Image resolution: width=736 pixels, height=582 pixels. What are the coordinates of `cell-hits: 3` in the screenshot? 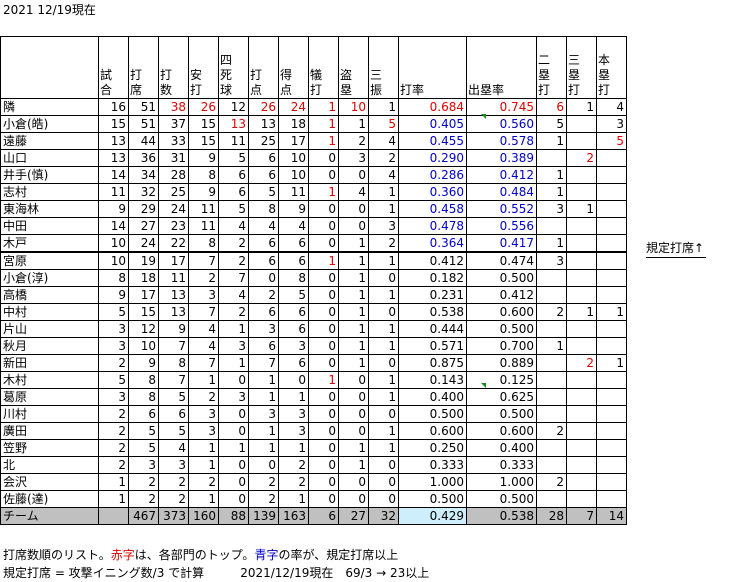 It's located at (203, 431).